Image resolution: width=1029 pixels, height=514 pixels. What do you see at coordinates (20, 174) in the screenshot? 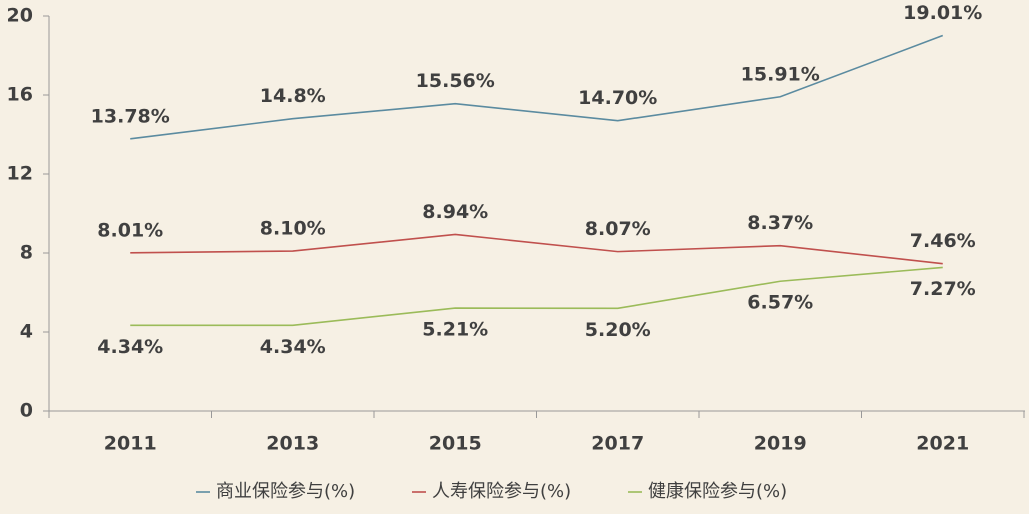
I see `y-tick-label: 12` at bounding box center [20, 174].